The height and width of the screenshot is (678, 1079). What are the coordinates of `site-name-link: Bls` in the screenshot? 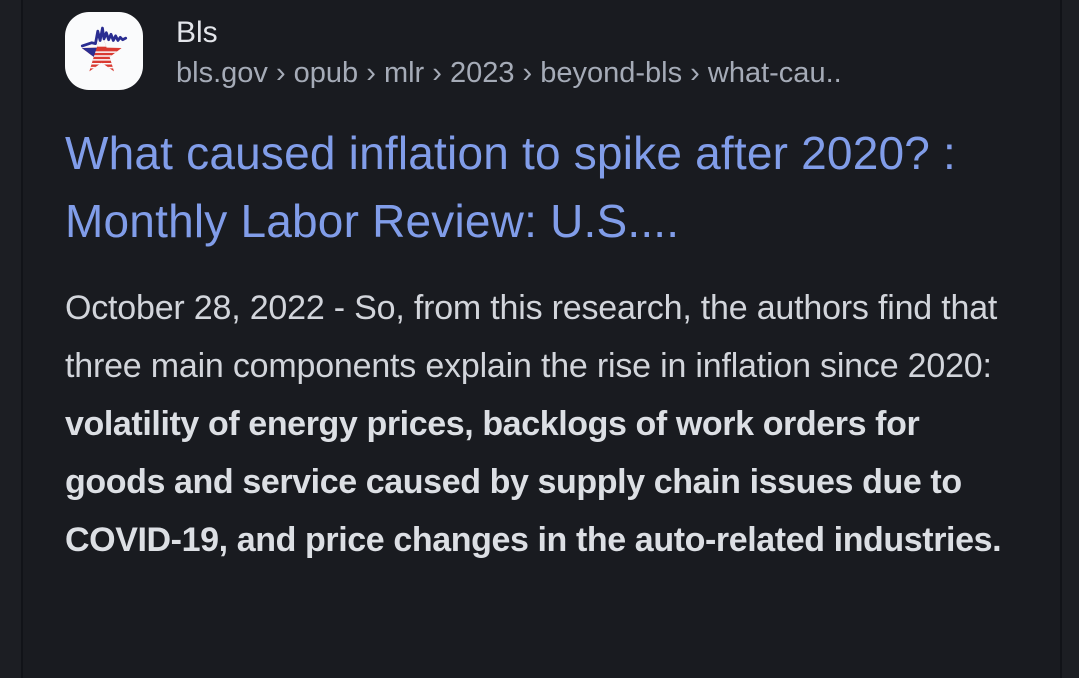 It's located at (197, 32).